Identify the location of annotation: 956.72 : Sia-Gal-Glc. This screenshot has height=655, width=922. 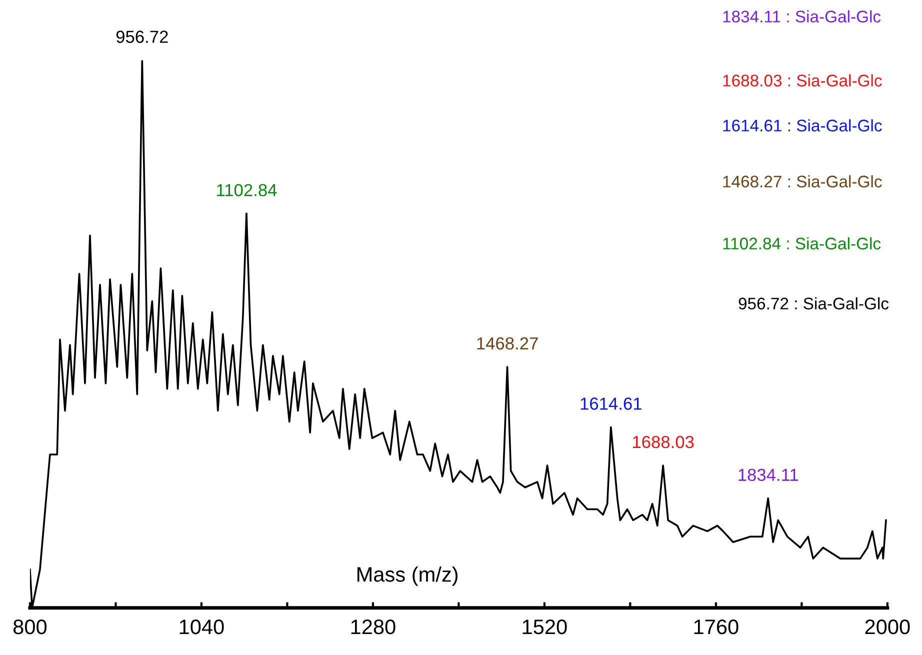
(813, 303).